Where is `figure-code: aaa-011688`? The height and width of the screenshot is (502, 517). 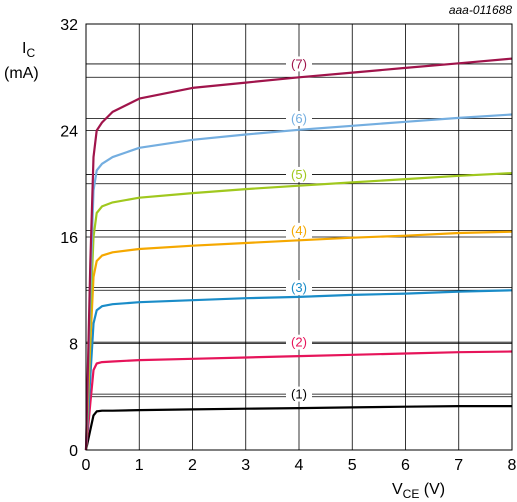
figure-code: aaa-011688 is located at coordinates (480, 10).